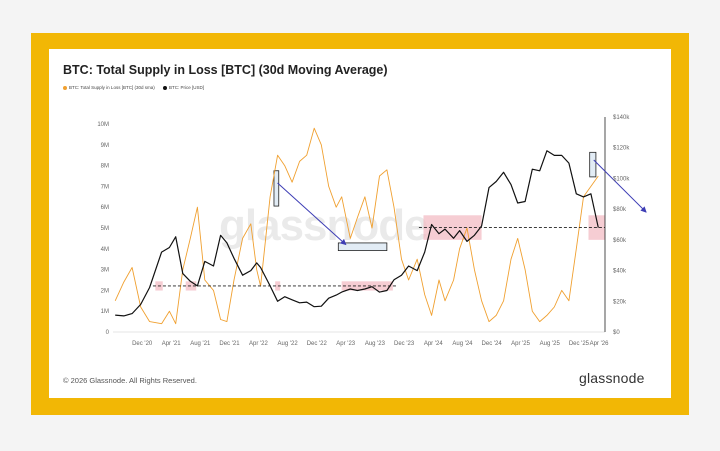 This screenshot has width=720, height=451. What do you see at coordinates (105, 187) in the screenshot?
I see `y-left-tick-label: 7M` at bounding box center [105, 187].